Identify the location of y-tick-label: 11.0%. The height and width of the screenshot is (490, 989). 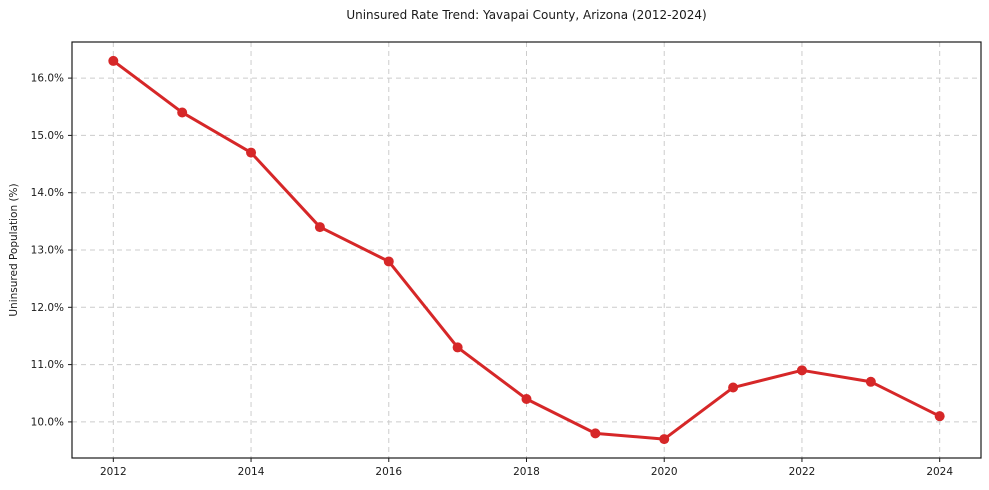
(47, 365).